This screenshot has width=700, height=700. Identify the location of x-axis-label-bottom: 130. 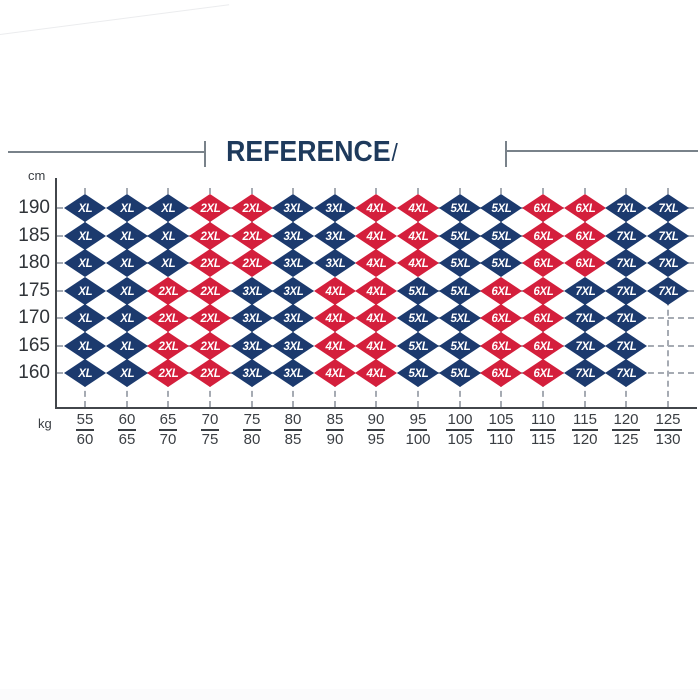
(668, 439).